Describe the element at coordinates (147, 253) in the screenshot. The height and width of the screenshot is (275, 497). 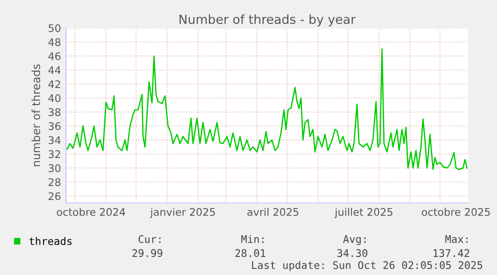
I see `text: 29.99` at that location.